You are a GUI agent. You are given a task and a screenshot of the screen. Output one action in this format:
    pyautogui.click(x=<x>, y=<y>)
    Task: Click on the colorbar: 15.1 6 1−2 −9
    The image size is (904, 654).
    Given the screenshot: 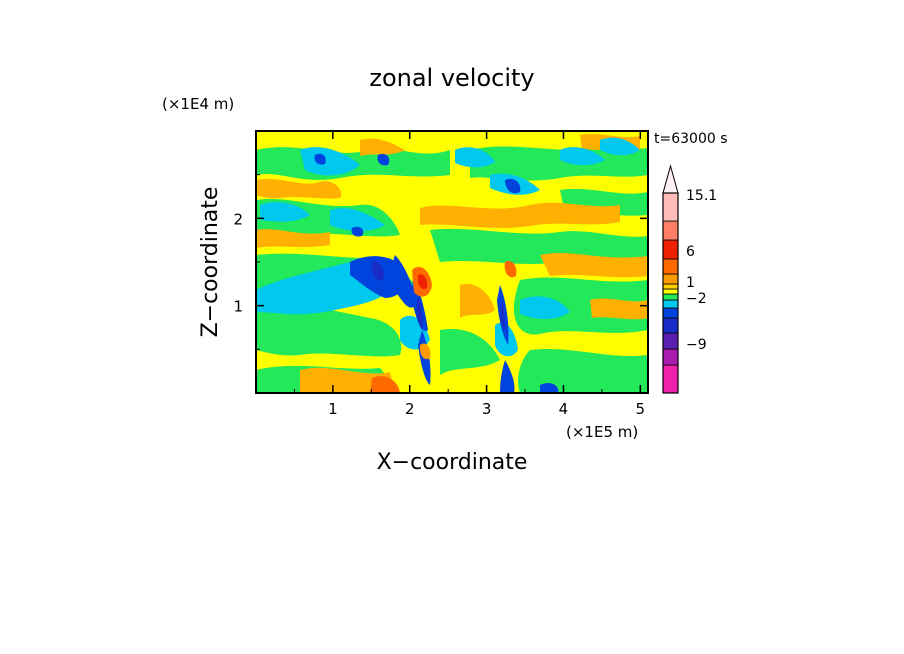 What is the action you would take?
    pyautogui.click(x=689, y=279)
    